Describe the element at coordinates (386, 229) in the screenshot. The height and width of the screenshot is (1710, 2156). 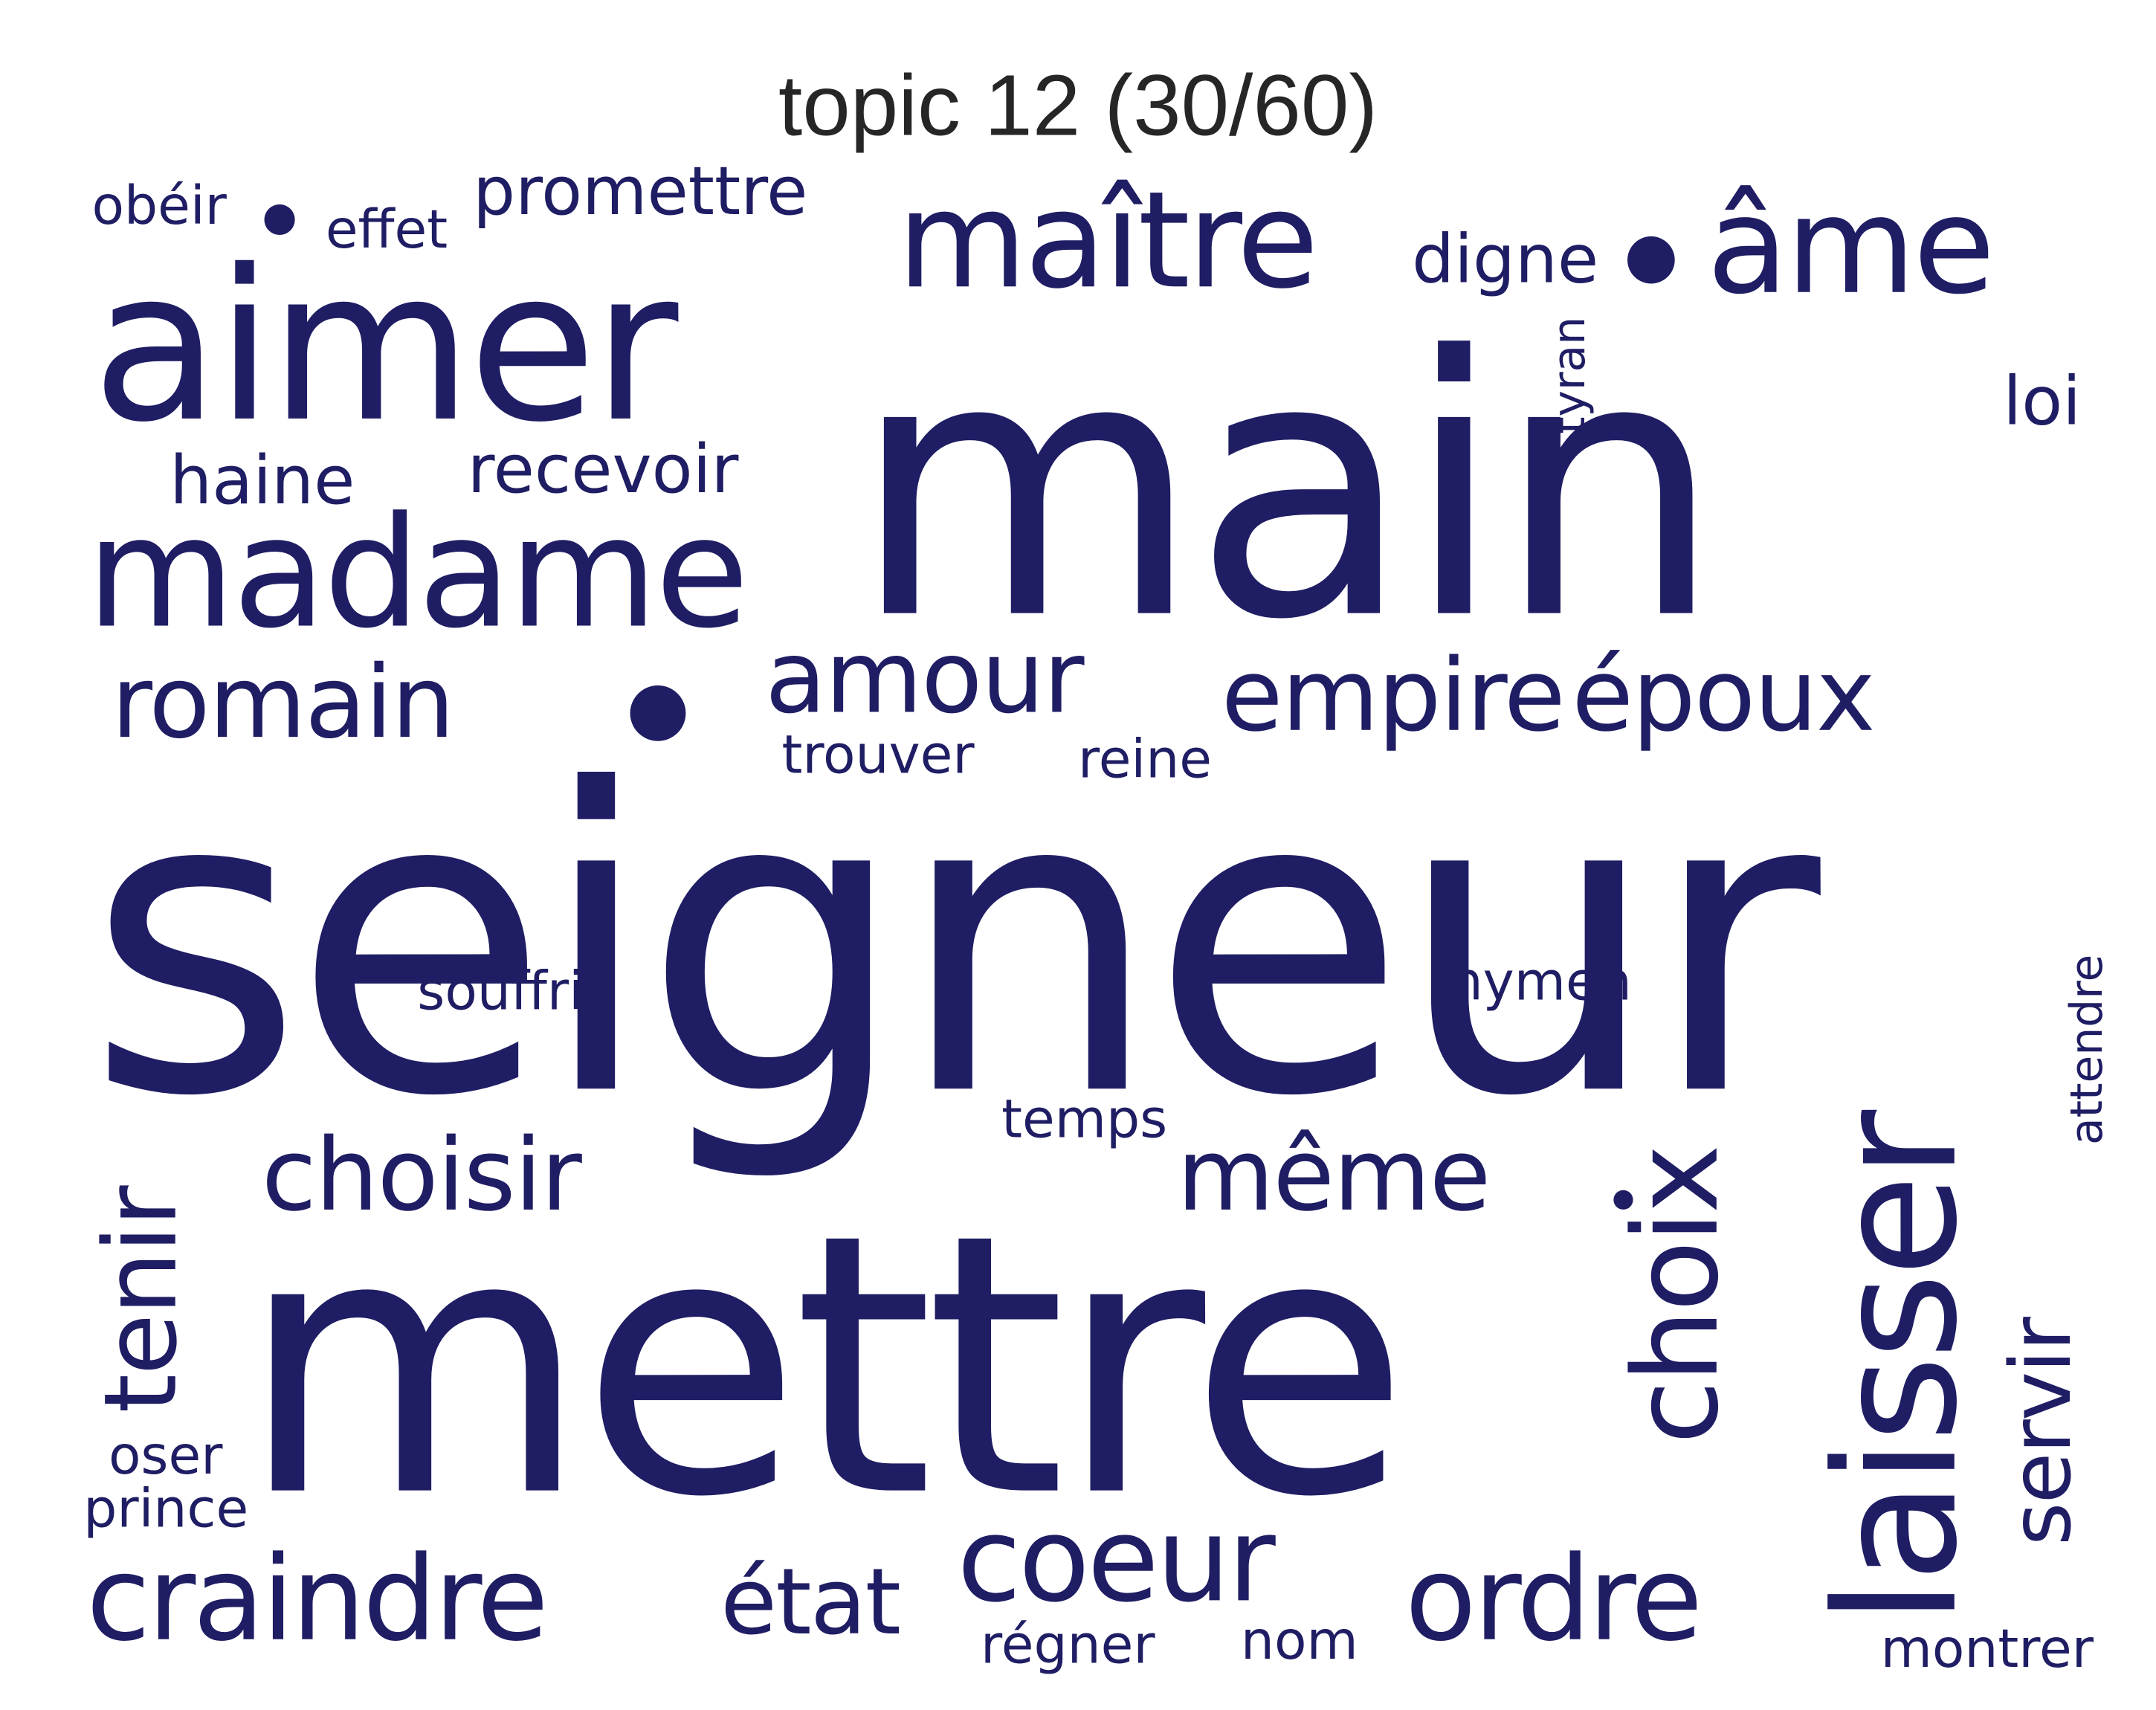
I see `word-effet: effet` at that location.